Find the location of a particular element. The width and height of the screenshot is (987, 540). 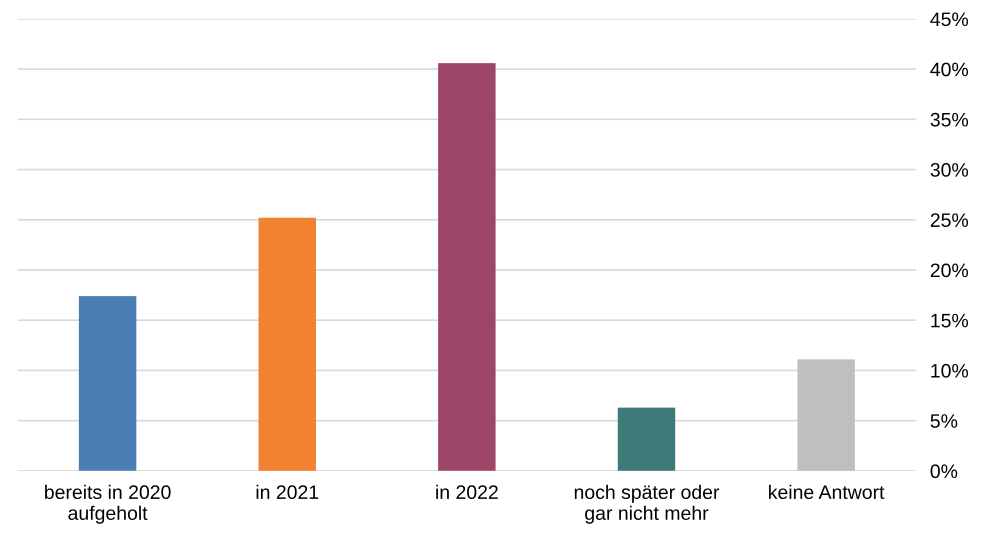

y-tick-label: 30% is located at coordinates (949, 170).